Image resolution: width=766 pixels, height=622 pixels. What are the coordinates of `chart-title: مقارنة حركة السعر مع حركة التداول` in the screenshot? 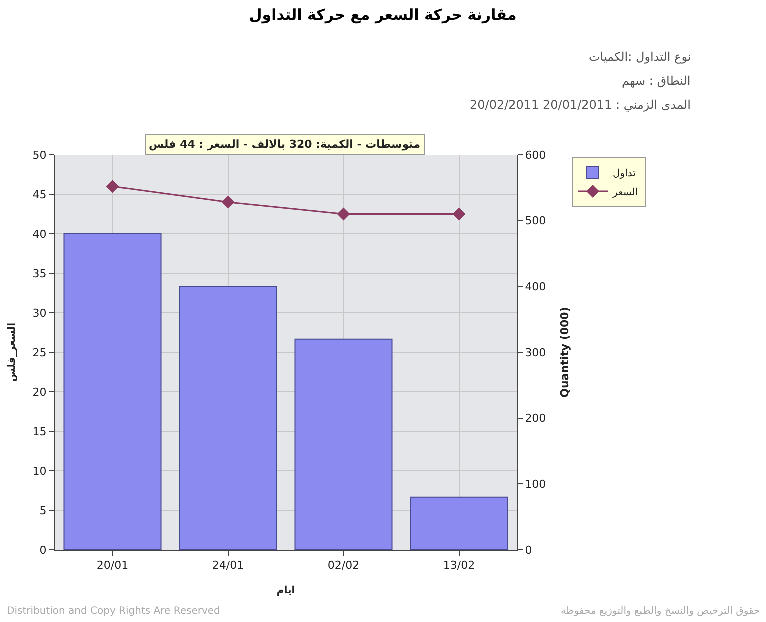 It's located at (383, 15).